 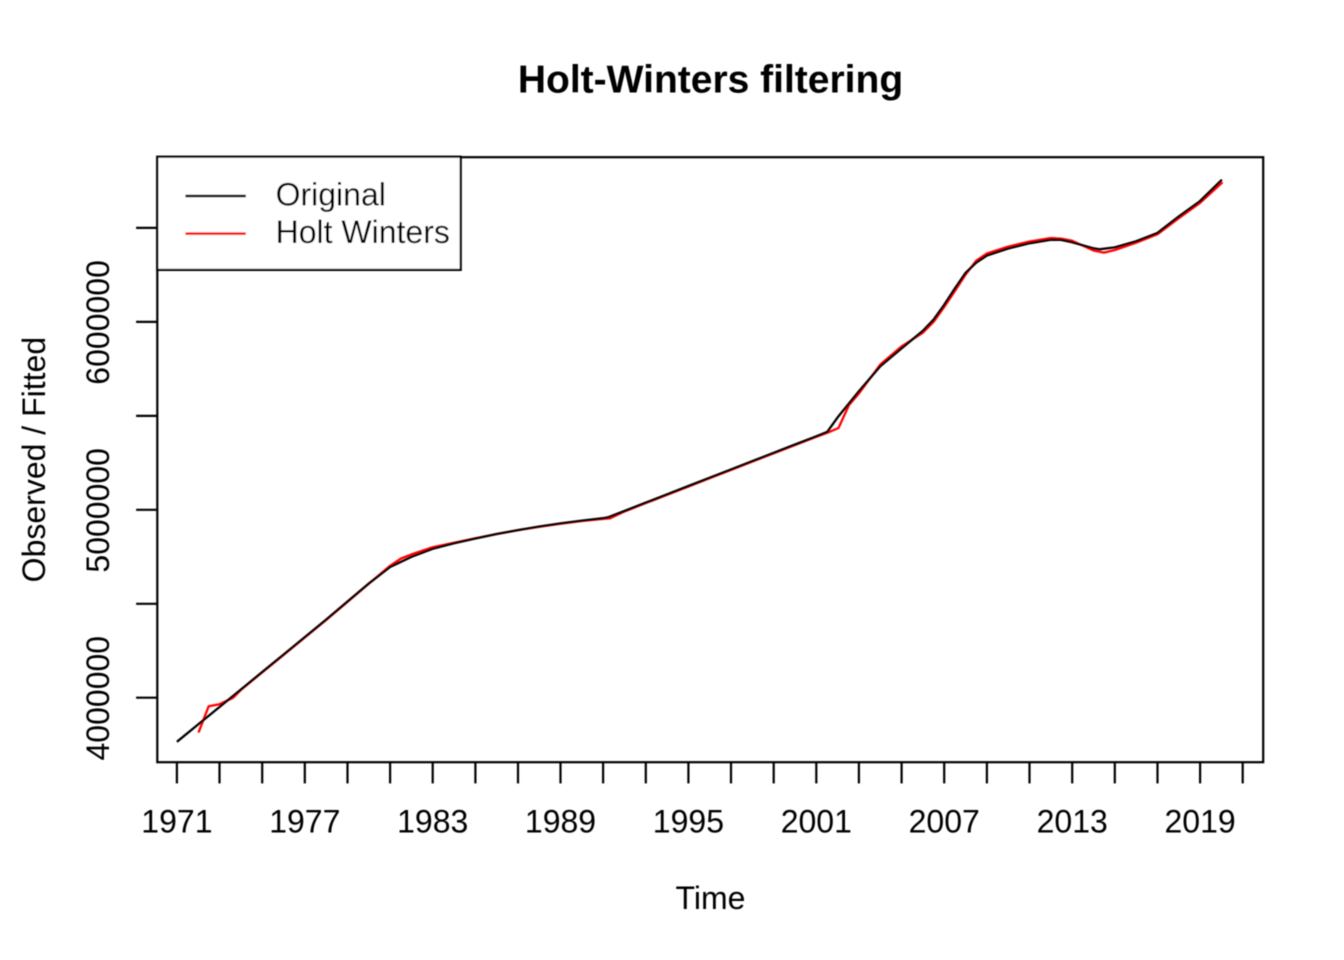 I want to click on svg-text: 2007, so click(x=944, y=822).